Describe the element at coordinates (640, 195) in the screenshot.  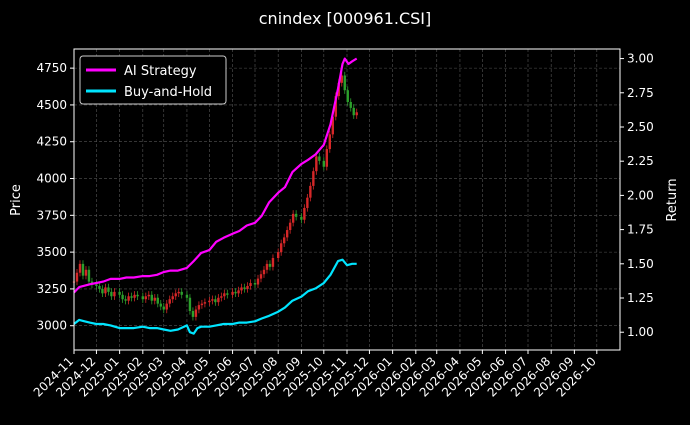
I see `y-right-tick-label: 2.00` at that location.